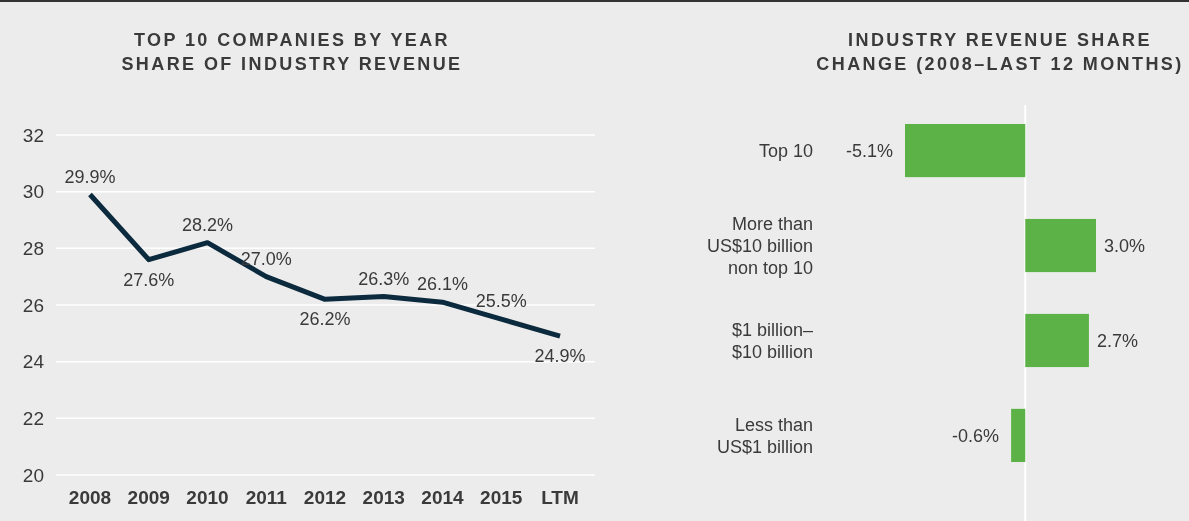 This screenshot has height=521, width=1189. Describe the element at coordinates (325, 319) in the screenshot. I see `data-label: 26.2%` at that location.